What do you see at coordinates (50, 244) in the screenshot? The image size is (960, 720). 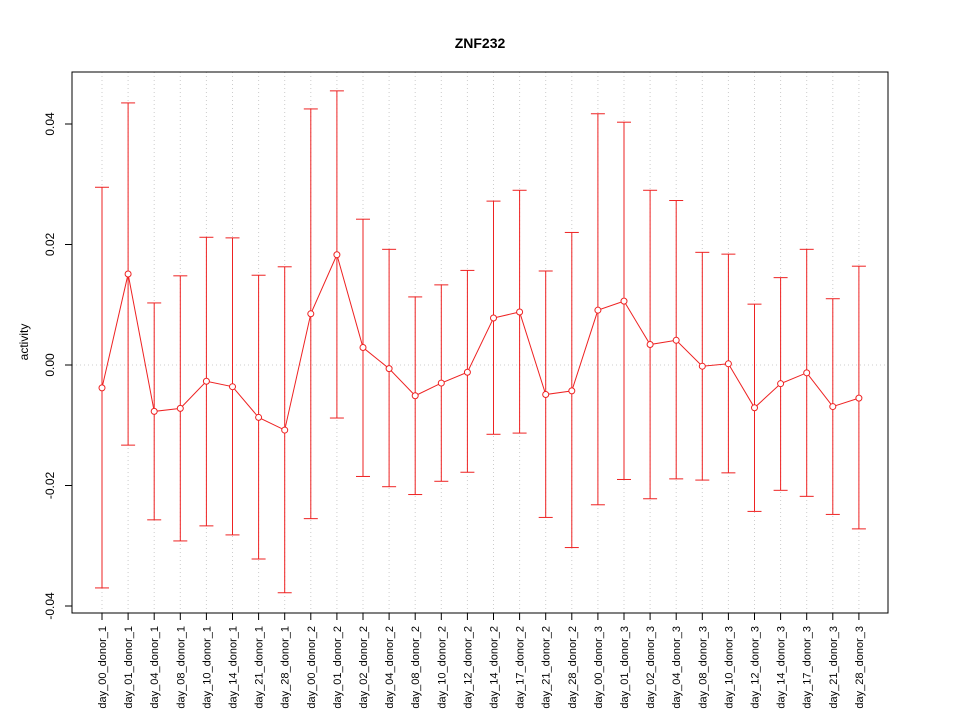 I see `y-tick-label: 0.02` at bounding box center [50, 244].